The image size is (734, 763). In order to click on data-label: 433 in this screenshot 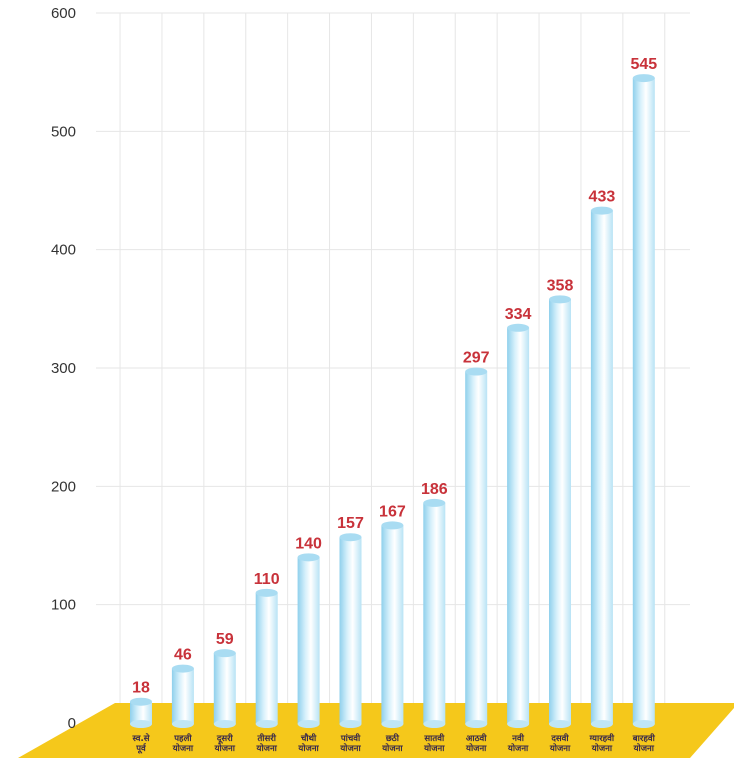, I will do `click(602, 197)`.